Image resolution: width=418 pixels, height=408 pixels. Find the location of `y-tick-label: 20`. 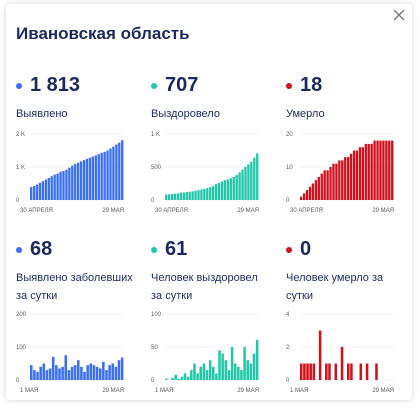

y-tick-label: 20 is located at coordinates (289, 135).